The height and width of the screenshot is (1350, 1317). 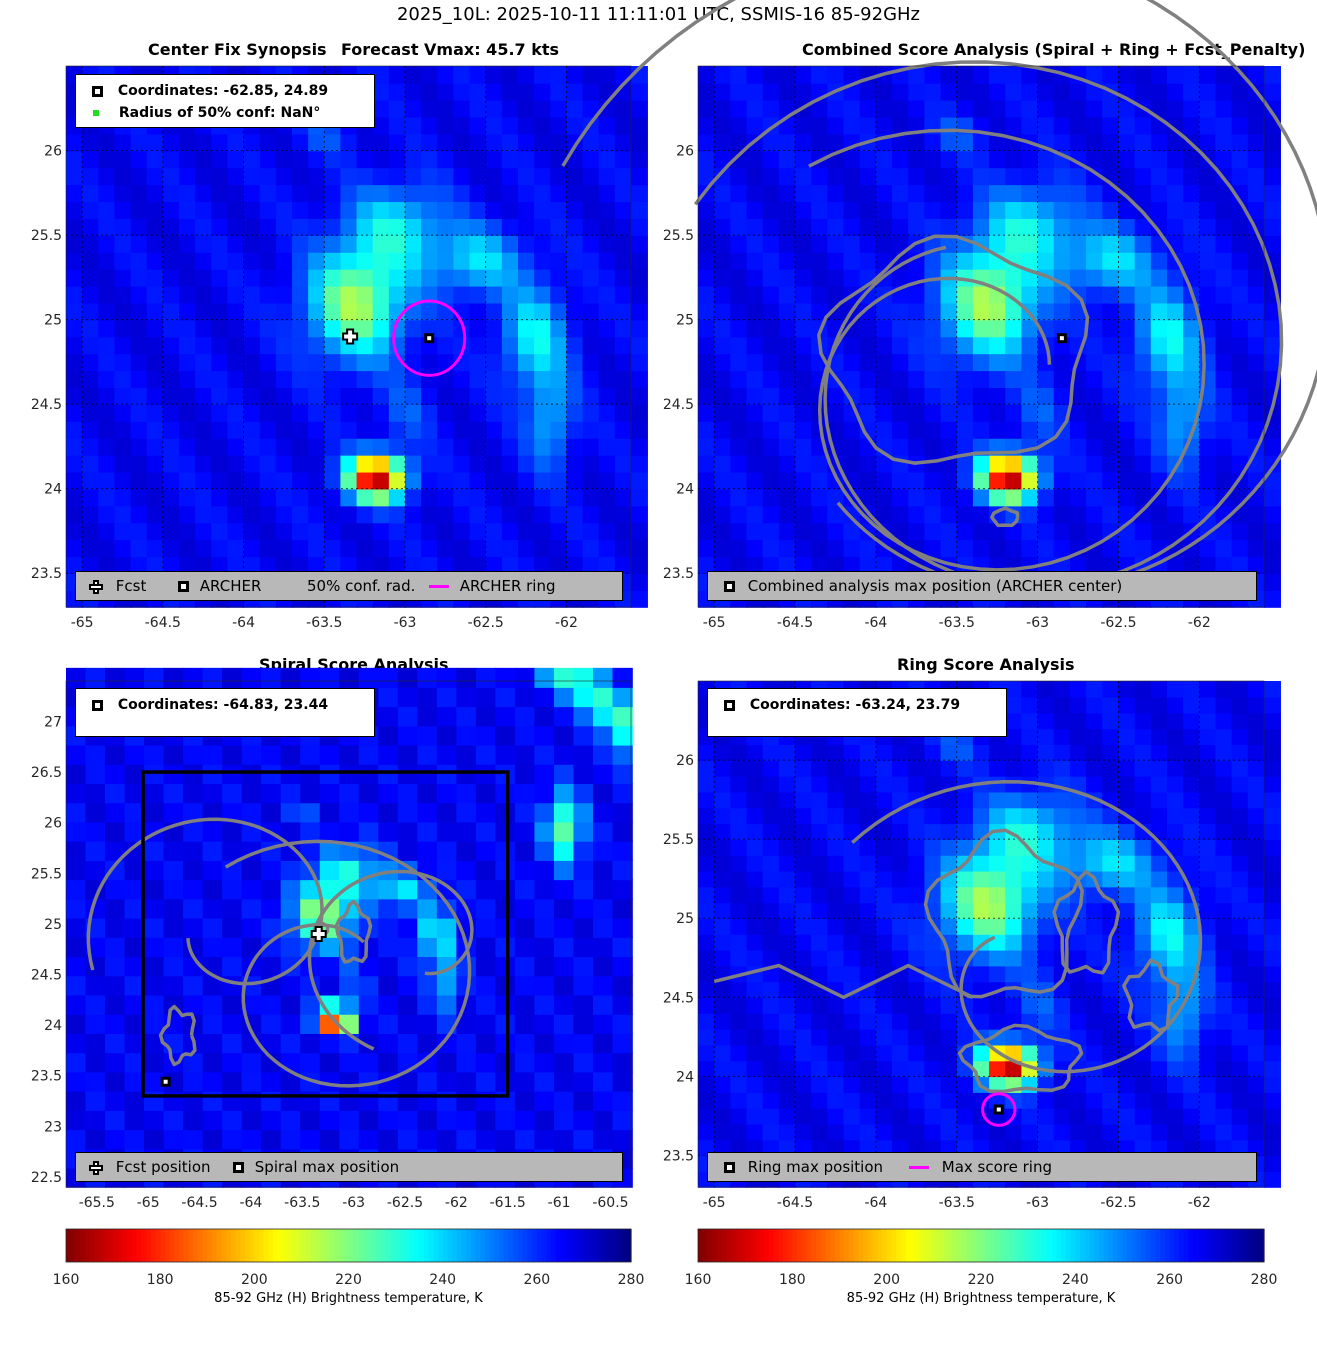 I want to click on magenta-line-icon, so click(x=439, y=586).